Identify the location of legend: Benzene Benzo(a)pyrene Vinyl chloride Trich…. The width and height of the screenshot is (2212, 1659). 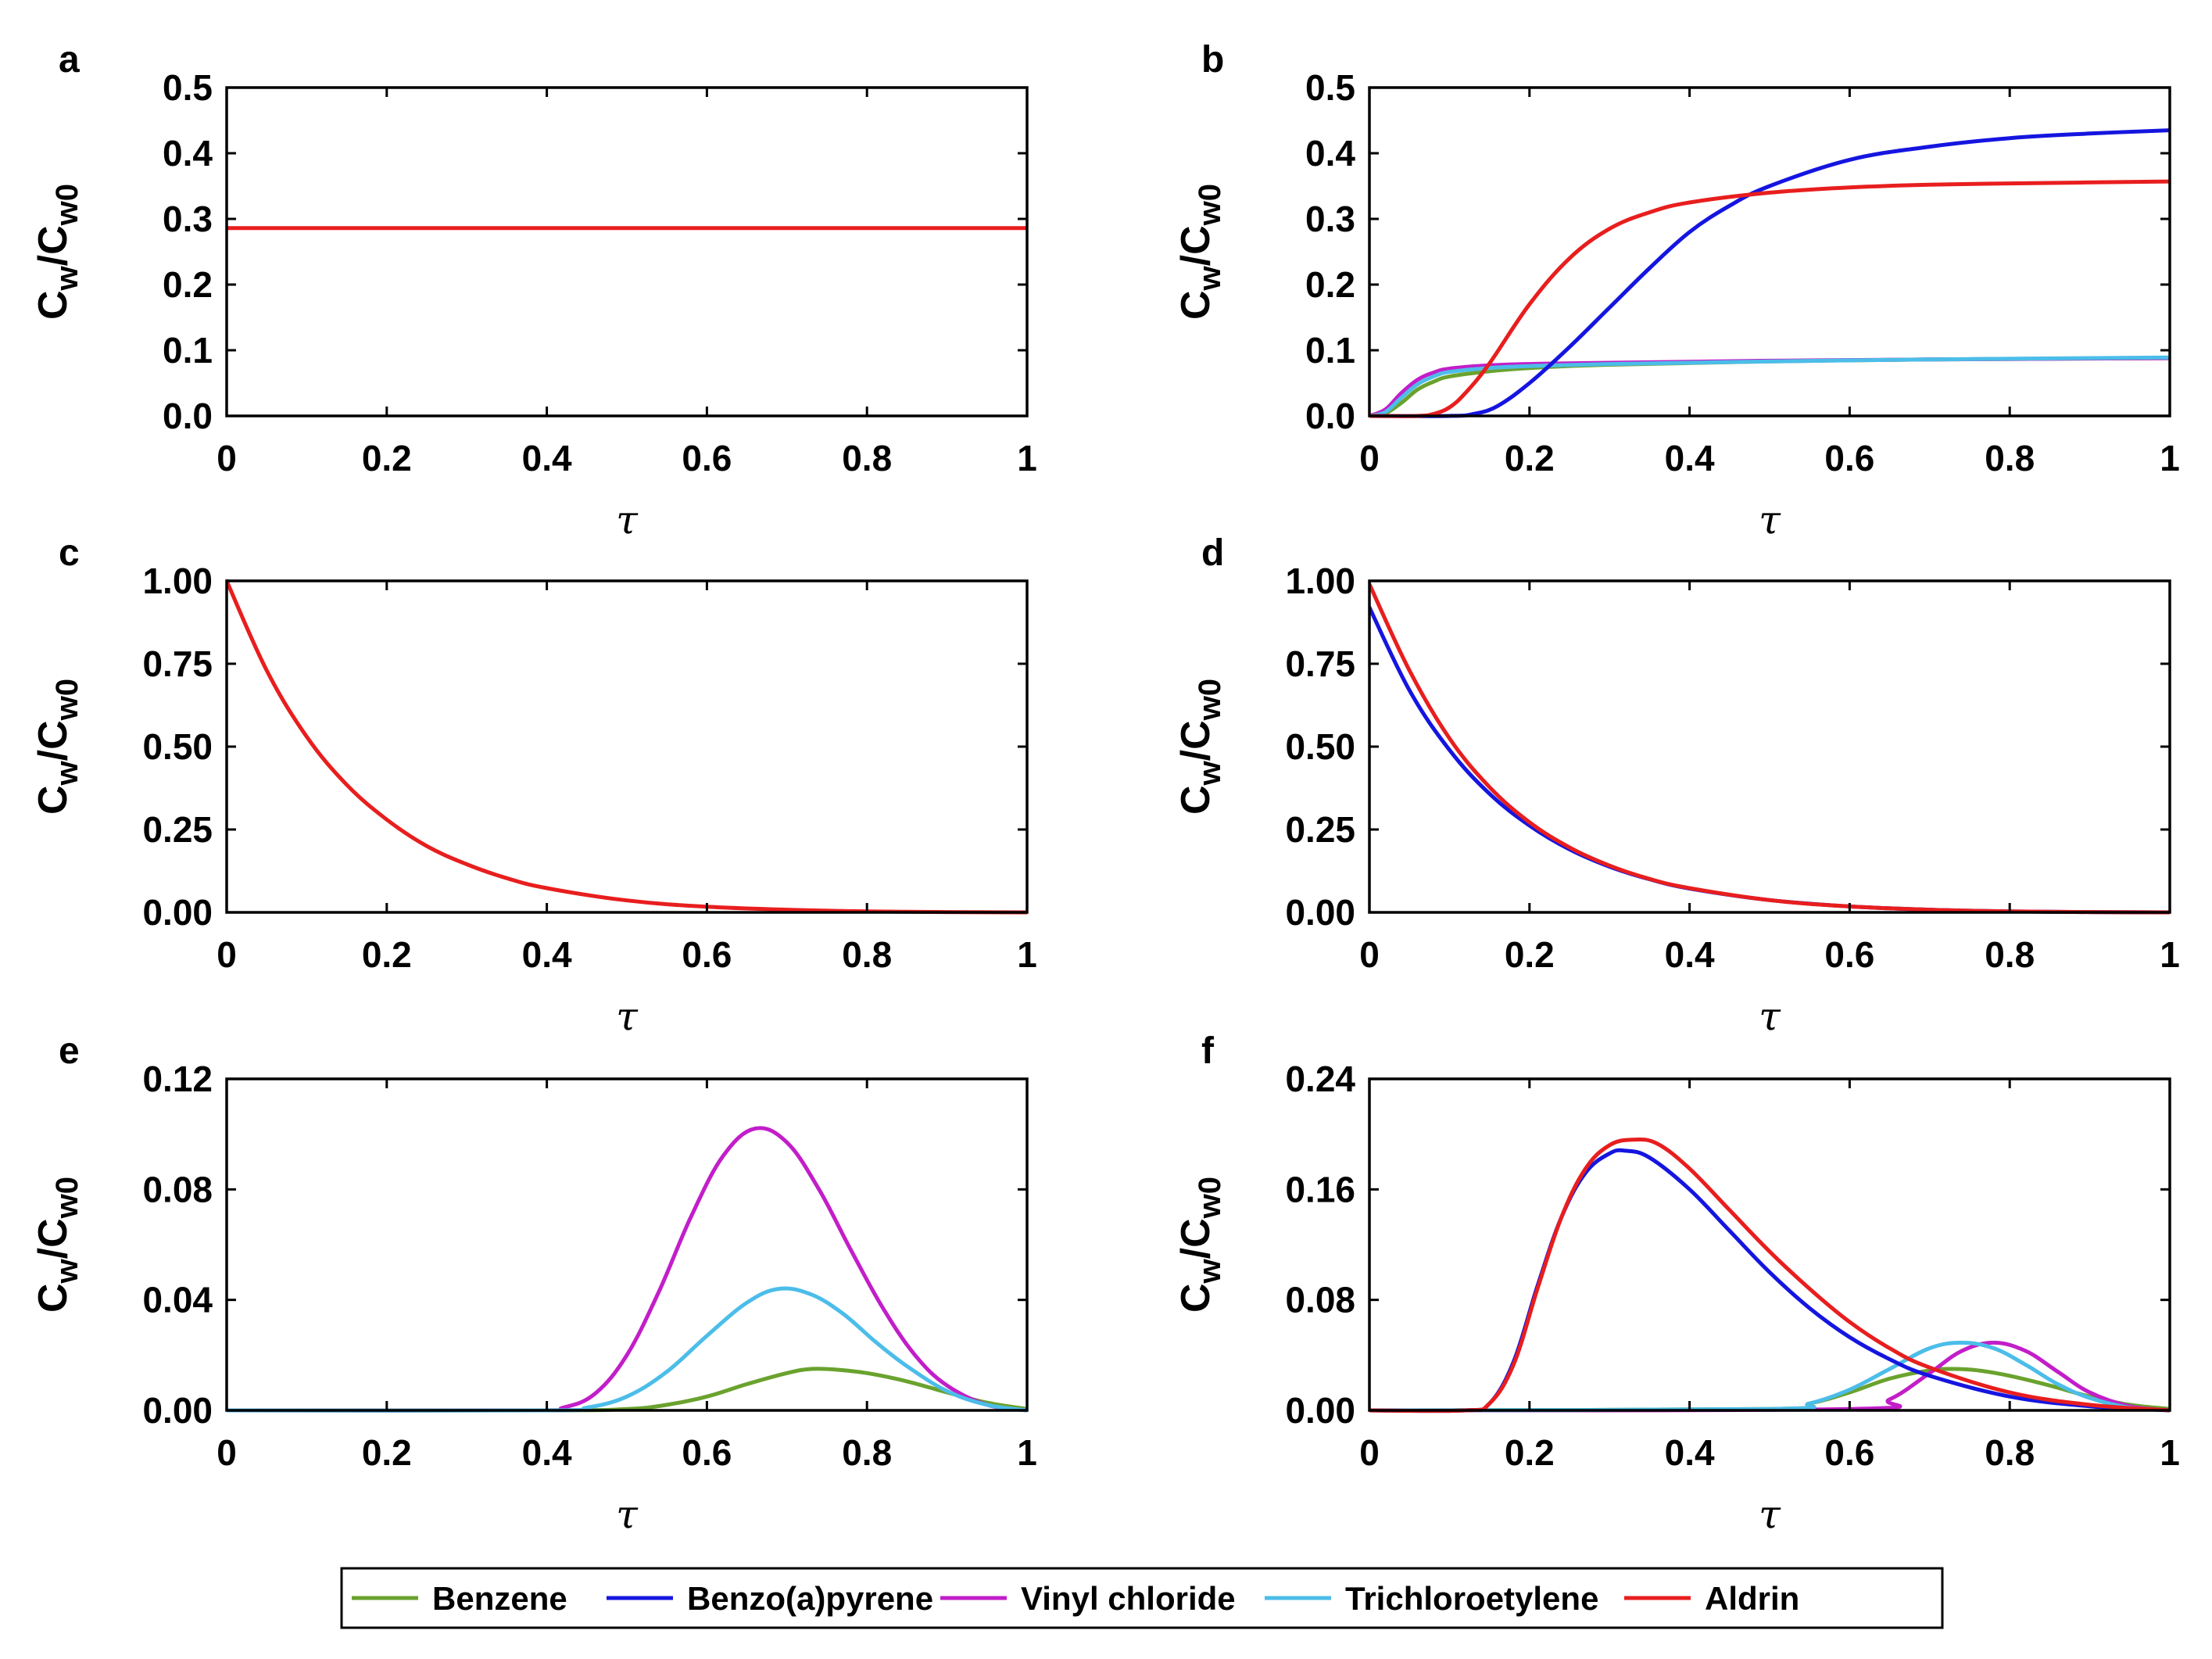
(1142, 1598).